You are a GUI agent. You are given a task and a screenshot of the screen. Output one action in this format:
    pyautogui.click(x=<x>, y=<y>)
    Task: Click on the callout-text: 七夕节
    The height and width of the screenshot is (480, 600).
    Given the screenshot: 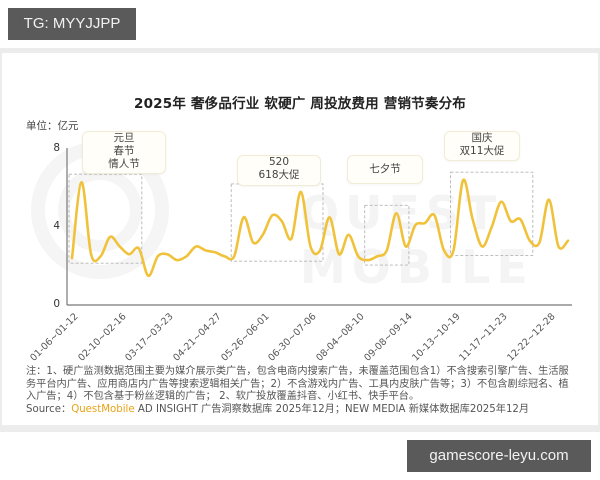 What is the action you would take?
    pyautogui.click(x=385, y=169)
    